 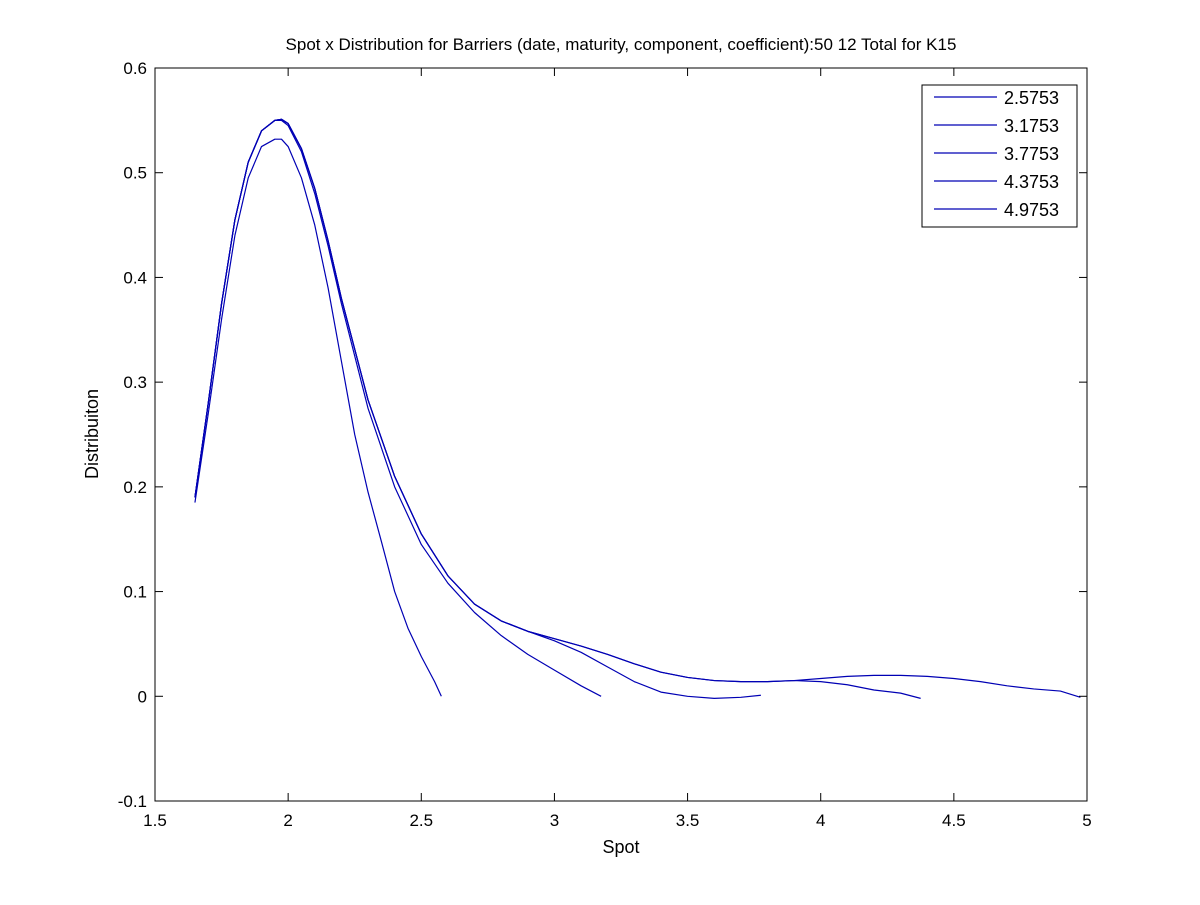 What do you see at coordinates (1031, 182) in the screenshot?
I see `legend-label: 4.3753` at bounding box center [1031, 182].